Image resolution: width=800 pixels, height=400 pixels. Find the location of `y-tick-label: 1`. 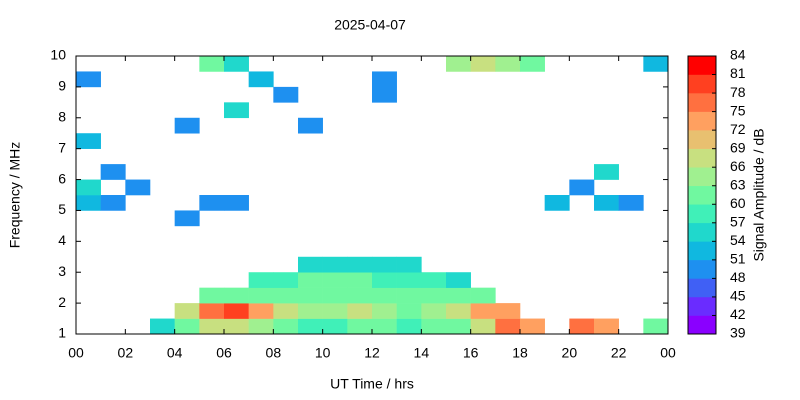

y-tick-label: 1 is located at coordinates (62, 333).